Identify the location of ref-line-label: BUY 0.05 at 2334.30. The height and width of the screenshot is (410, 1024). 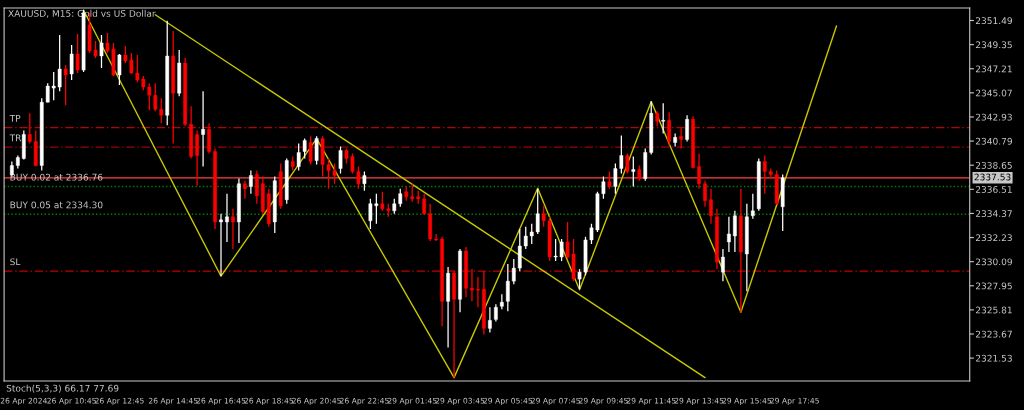
(56, 205).